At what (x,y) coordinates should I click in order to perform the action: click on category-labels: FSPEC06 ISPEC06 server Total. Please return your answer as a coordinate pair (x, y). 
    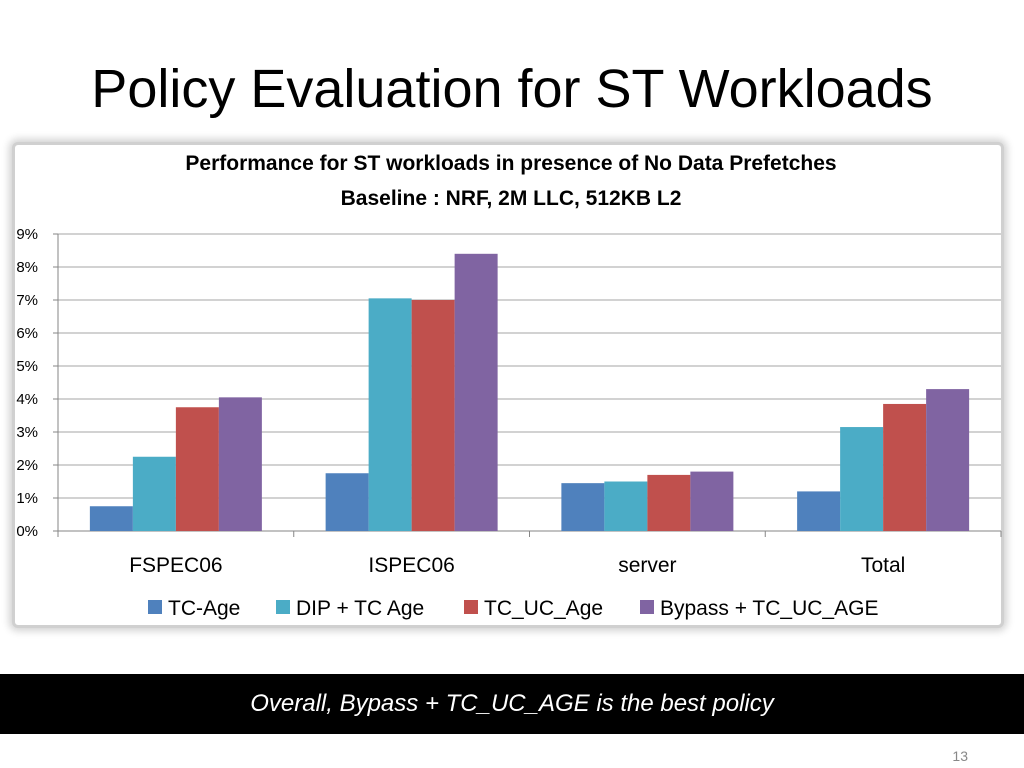
    Looking at the image, I should click on (517, 565).